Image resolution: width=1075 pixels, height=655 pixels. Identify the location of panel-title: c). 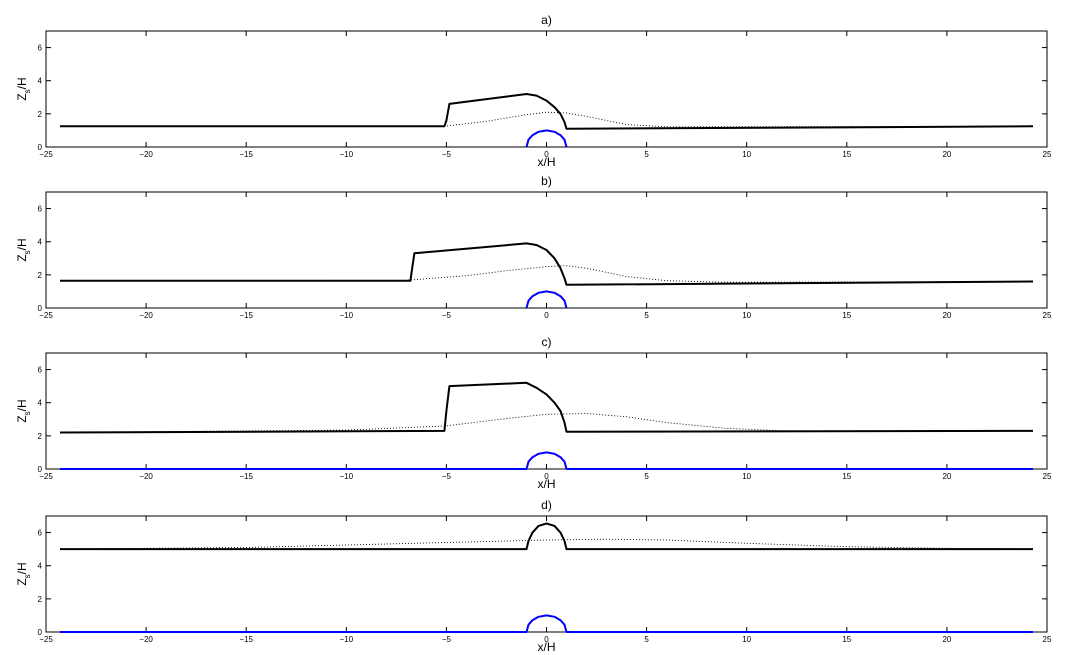
(547, 342).